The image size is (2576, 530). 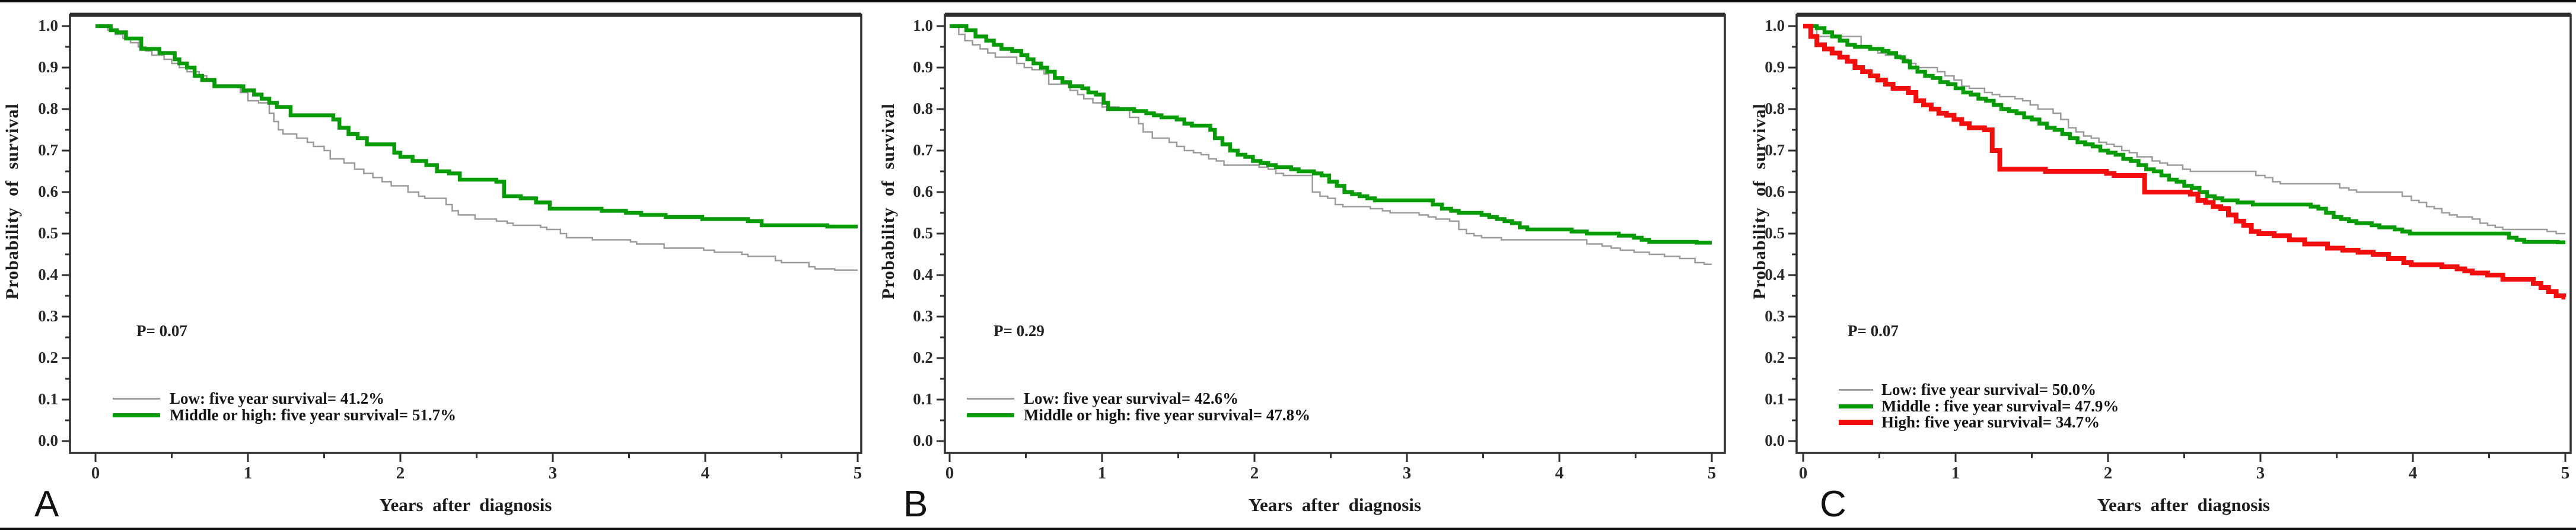 I want to click on figure-bottom-border, so click(x=1288, y=529).